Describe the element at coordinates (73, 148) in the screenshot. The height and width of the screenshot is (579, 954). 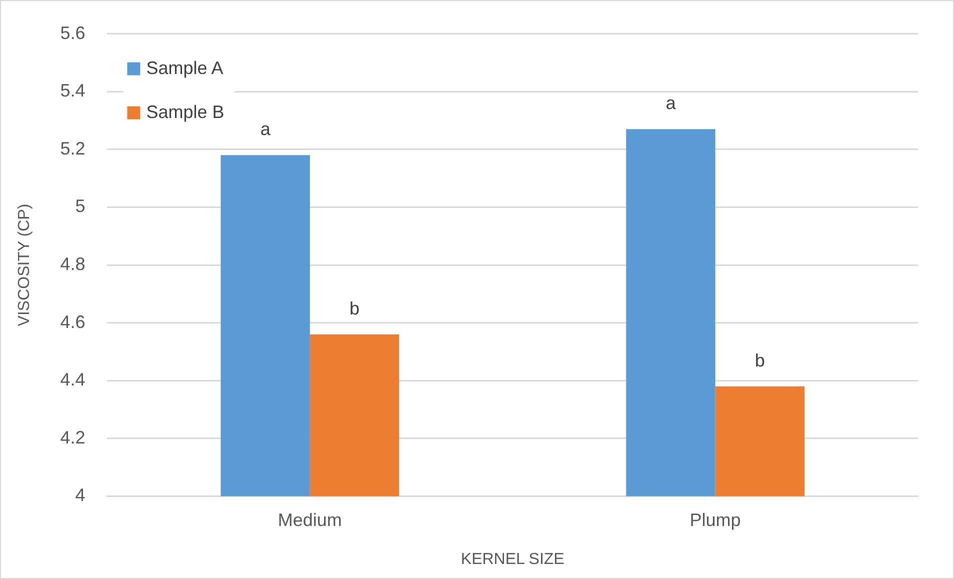
I see `y-tick-label: 5.2` at that location.